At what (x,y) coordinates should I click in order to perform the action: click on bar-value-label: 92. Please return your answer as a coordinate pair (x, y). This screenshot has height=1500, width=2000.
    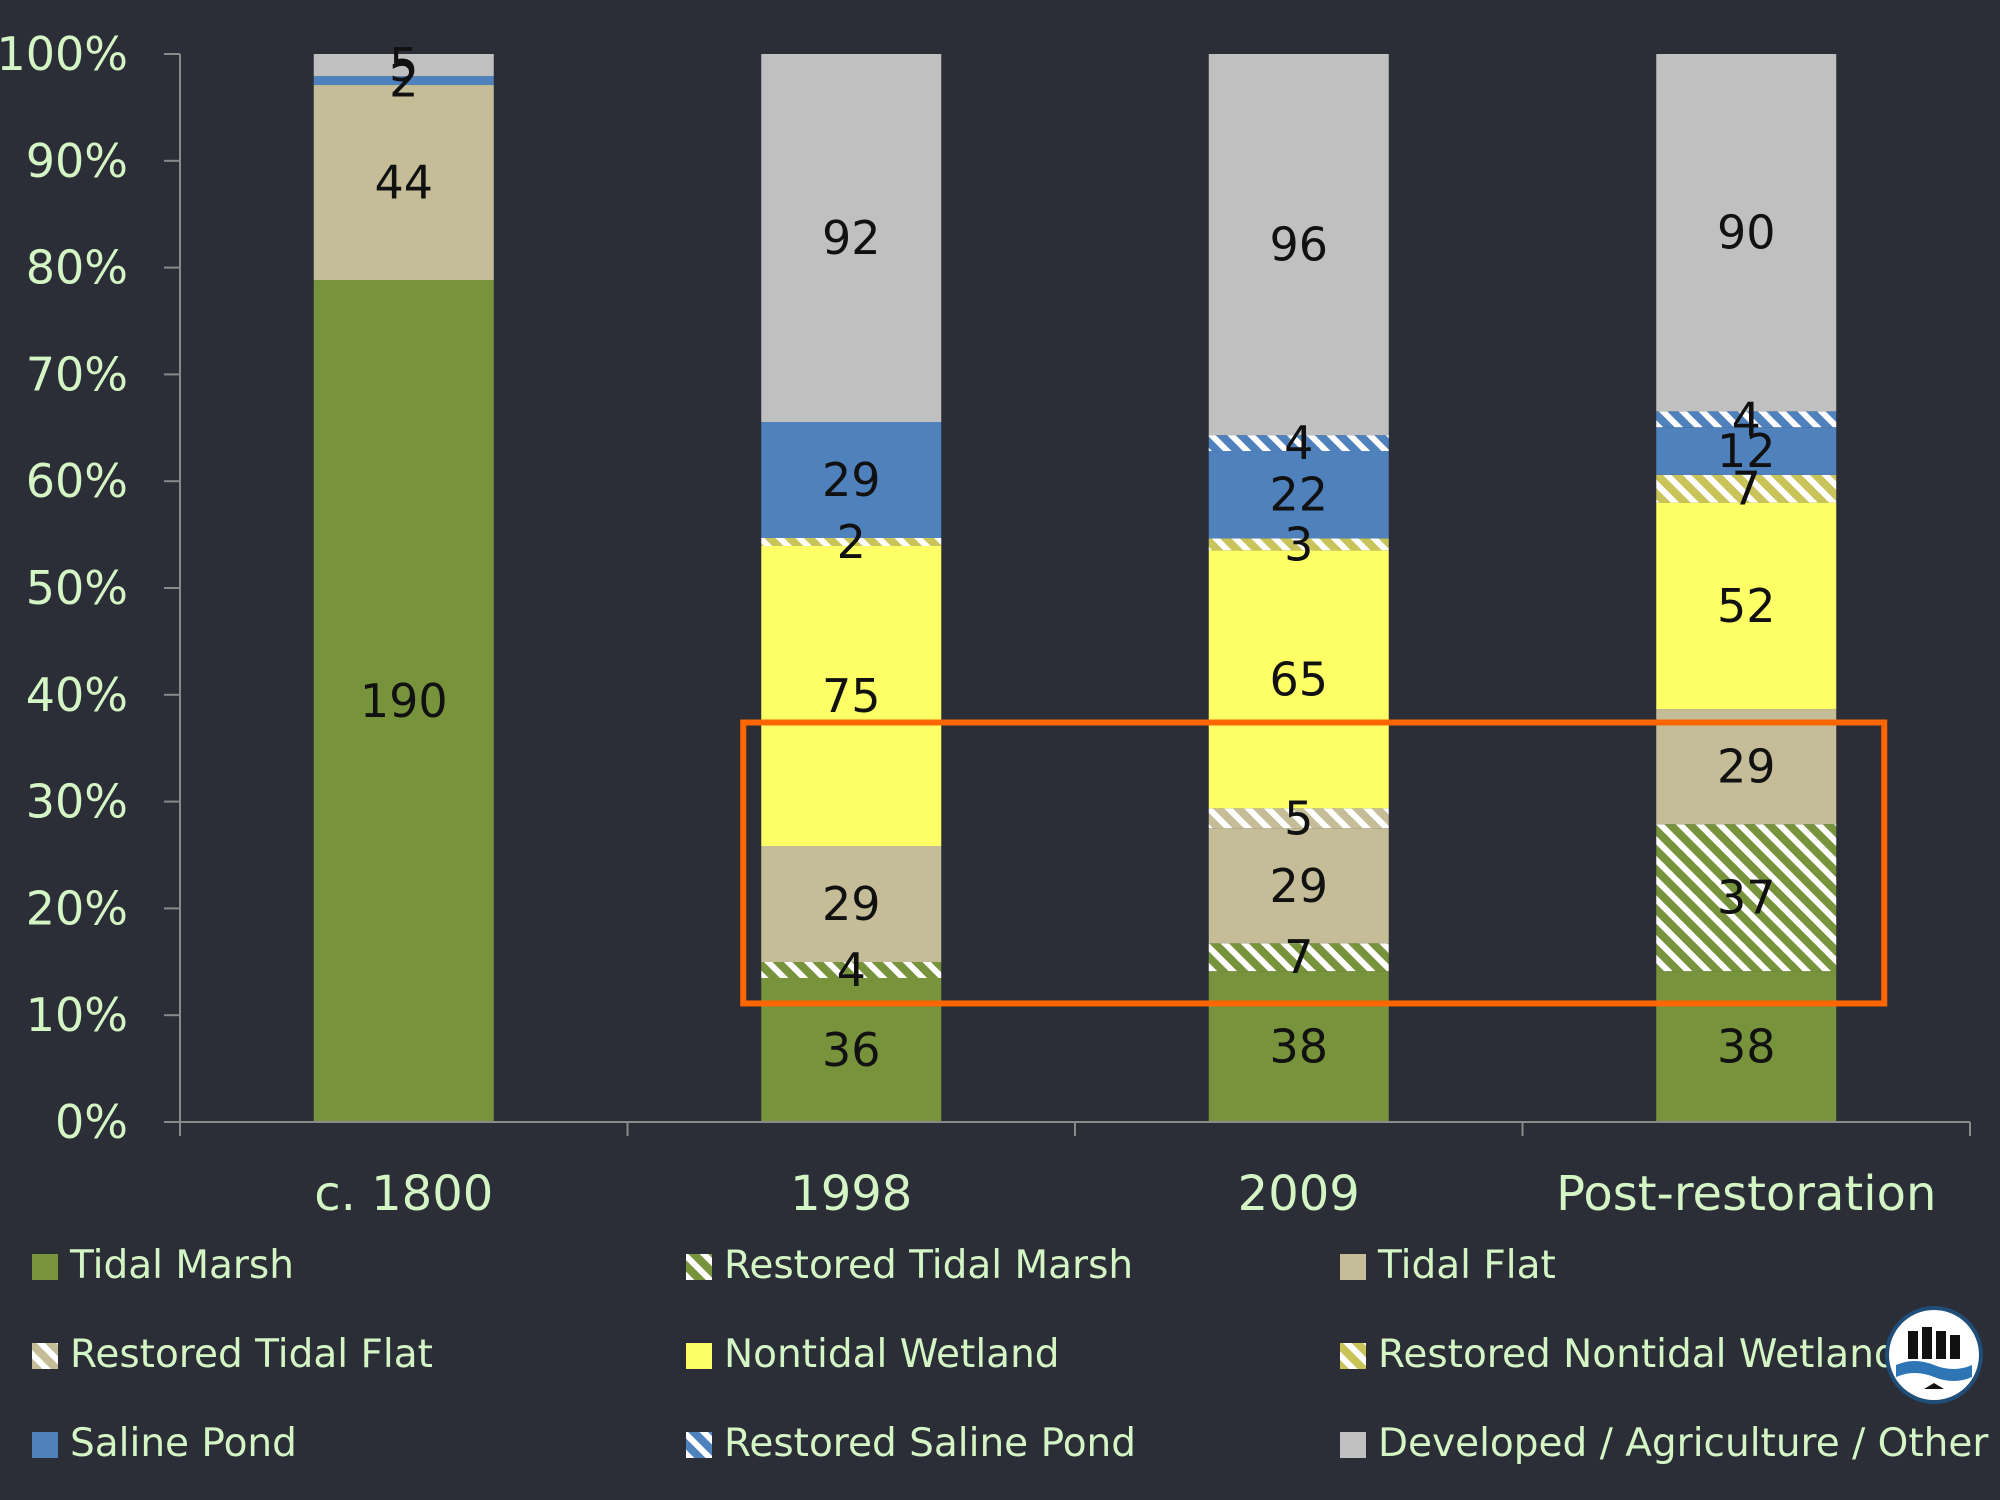
    Looking at the image, I should click on (851, 238).